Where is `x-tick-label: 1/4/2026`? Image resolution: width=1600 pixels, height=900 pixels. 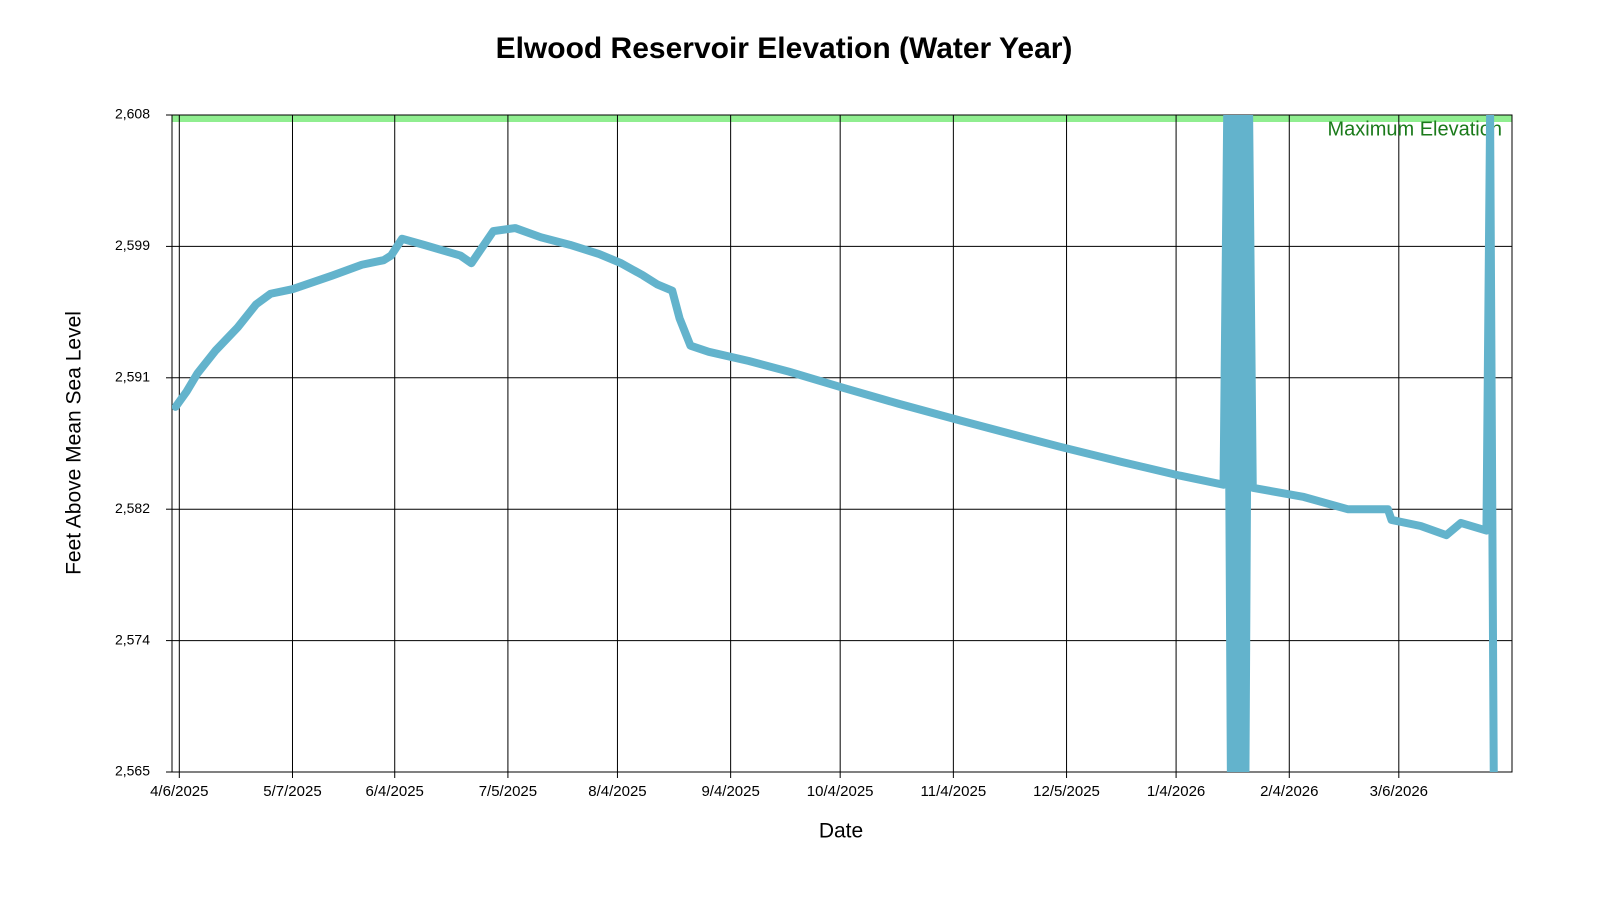 x-tick-label: 1/4/2026 is located at coordinates (1176, 791).